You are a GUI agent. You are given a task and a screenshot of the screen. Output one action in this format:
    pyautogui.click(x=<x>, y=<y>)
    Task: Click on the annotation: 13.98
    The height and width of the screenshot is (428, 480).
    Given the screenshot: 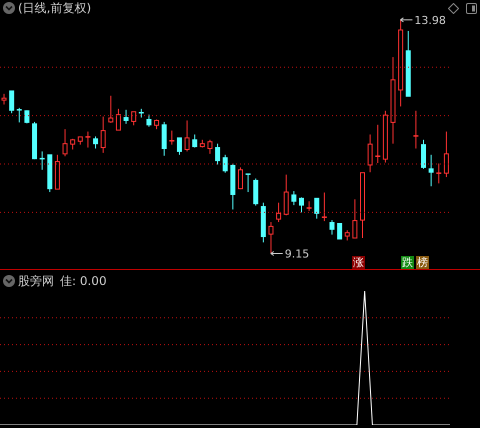 What is the action you would take?
    pyautogui.click(x=430, y=20)
    